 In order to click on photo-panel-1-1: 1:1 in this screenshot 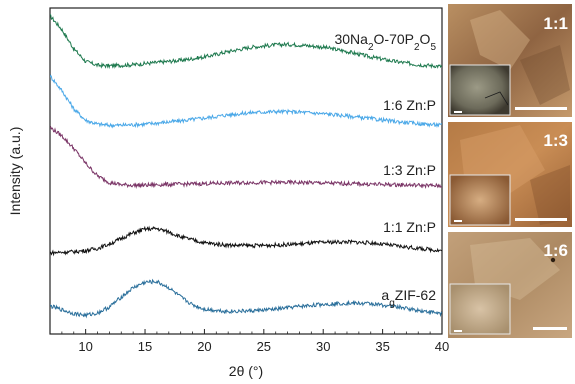, I will do `click(510, 60)`.